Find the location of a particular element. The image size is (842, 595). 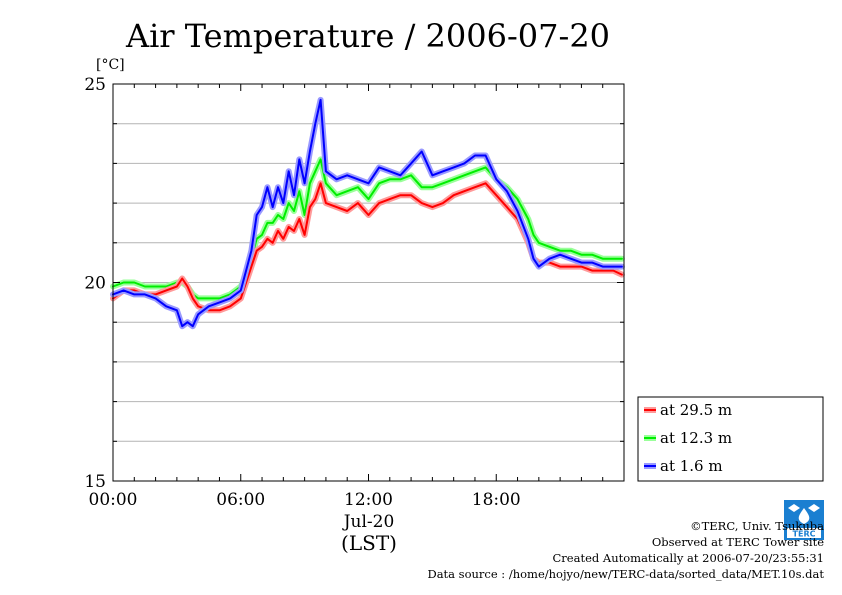

legend-box is located at coordinates (730, 439).